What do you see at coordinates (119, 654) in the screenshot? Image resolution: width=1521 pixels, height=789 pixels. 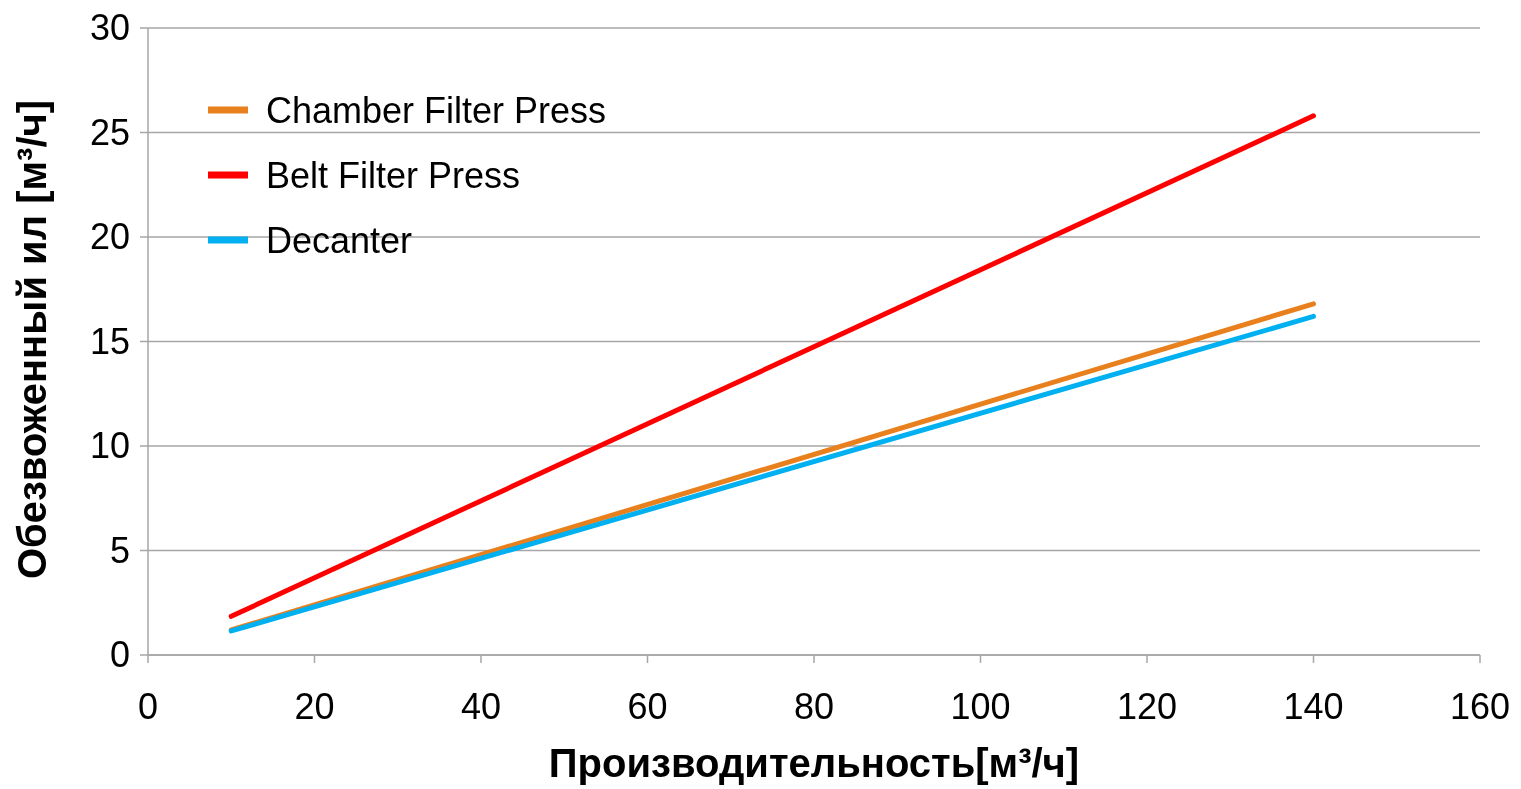 I see `y-tick-label: 0` at bounding box center [119, 654].